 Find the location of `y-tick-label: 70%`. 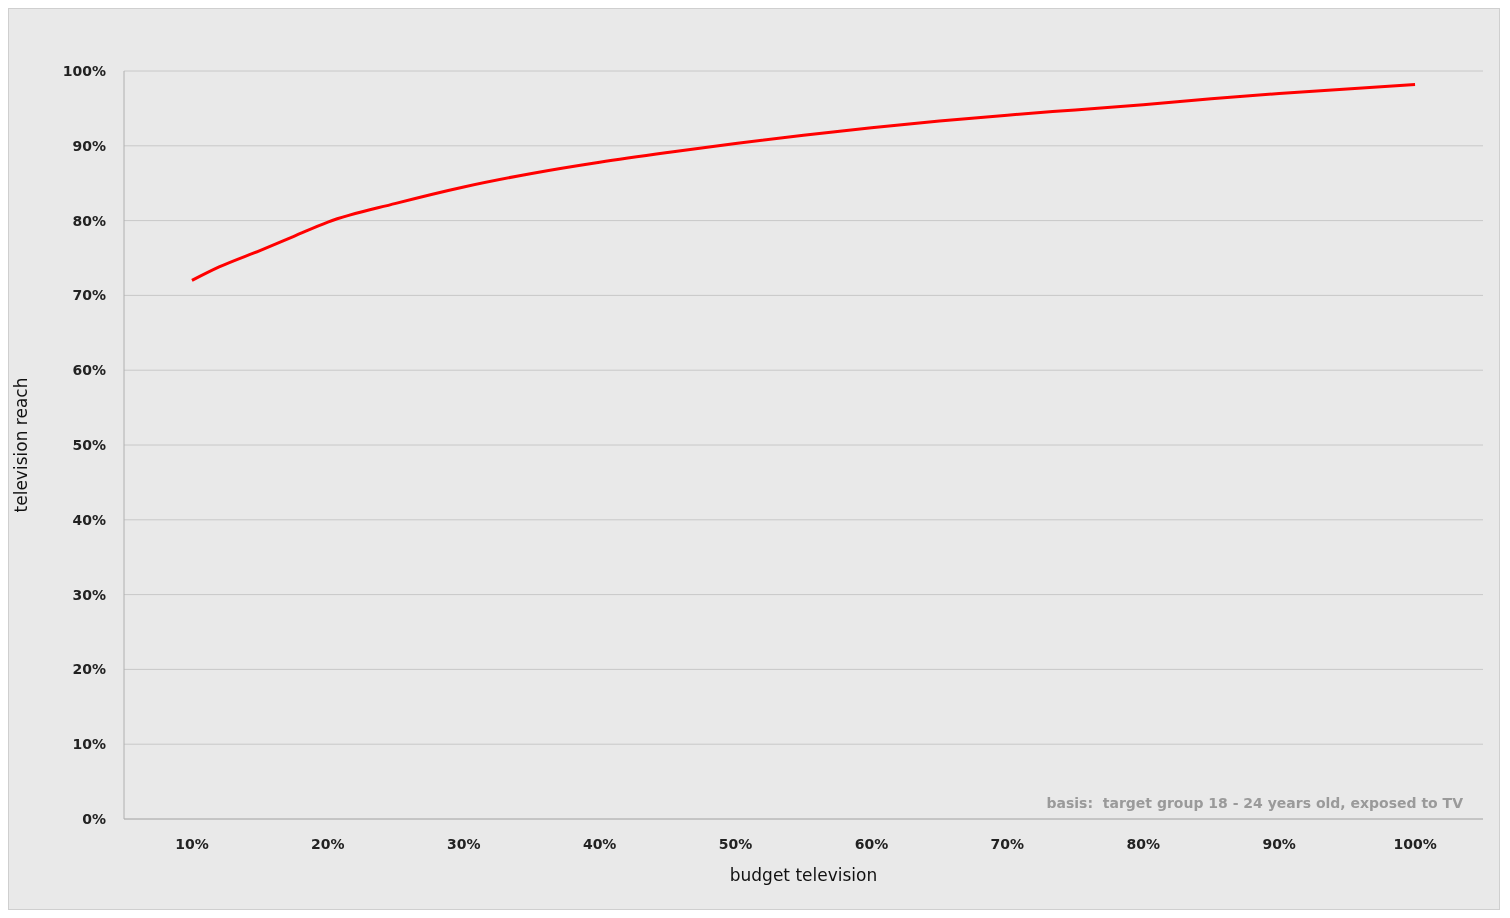

y-tick-label: 70% is located at coordinates (89, 295).